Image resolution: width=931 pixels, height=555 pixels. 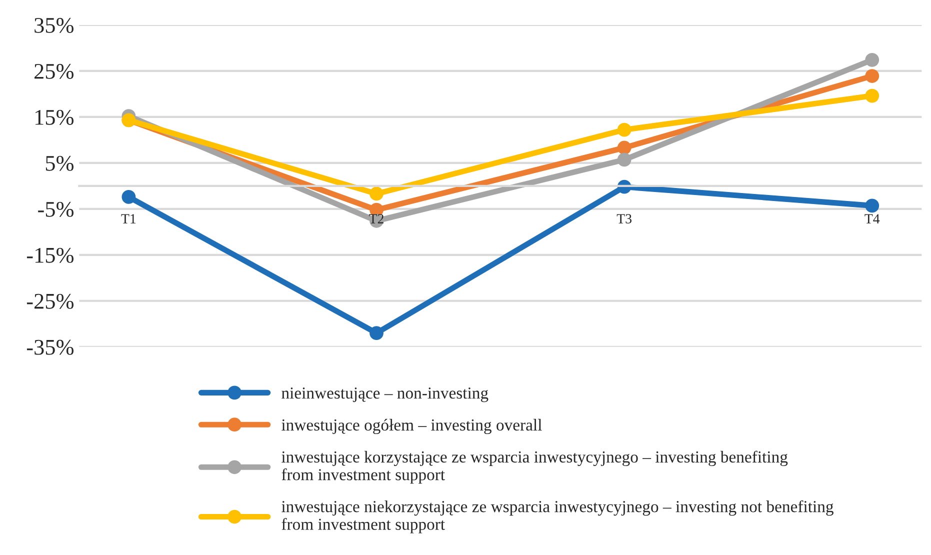 I want to click on legend-label: nieinwestujące – non-investing, so click(x=385, y=394).